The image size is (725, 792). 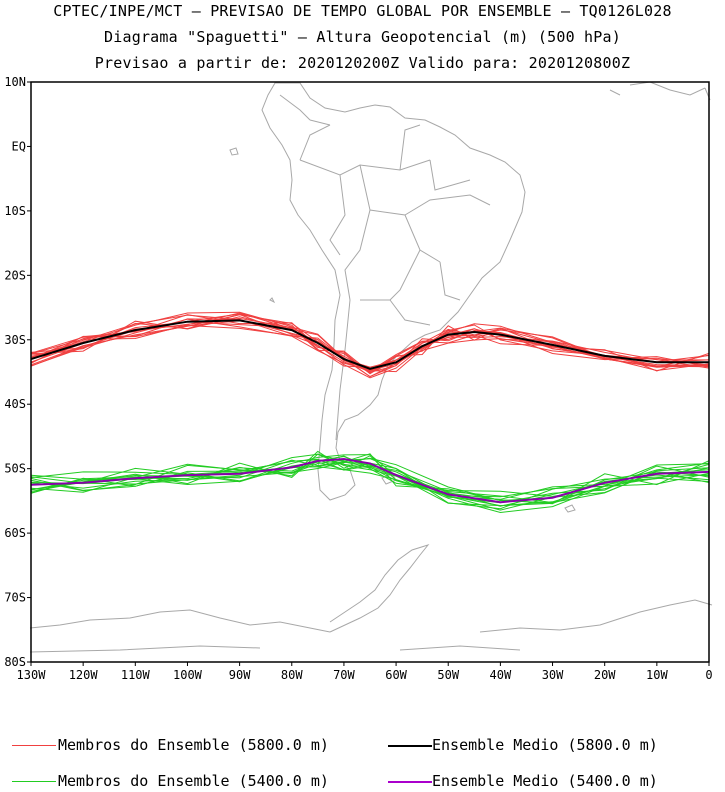 What do you see at coordinates (34, 745) in the screenshot?
I see `legend-red-swatch` at bounding box center [34, 745].